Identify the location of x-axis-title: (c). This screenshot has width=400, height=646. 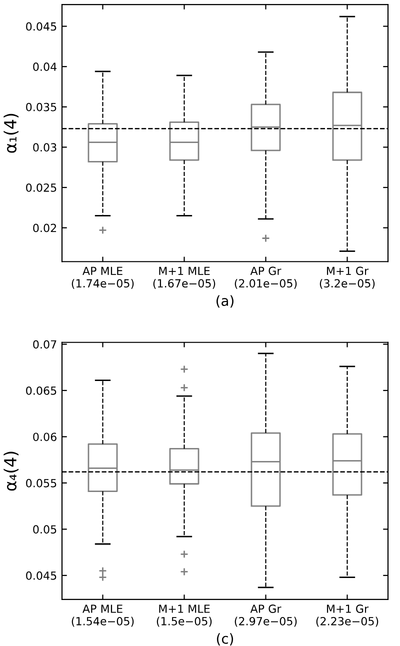
(225, 639).